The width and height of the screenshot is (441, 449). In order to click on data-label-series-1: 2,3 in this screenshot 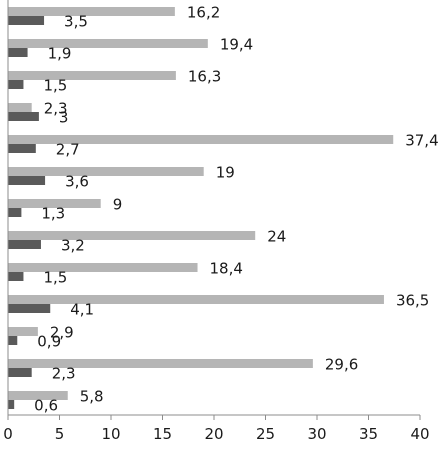, I will do `click(56, 109)`.